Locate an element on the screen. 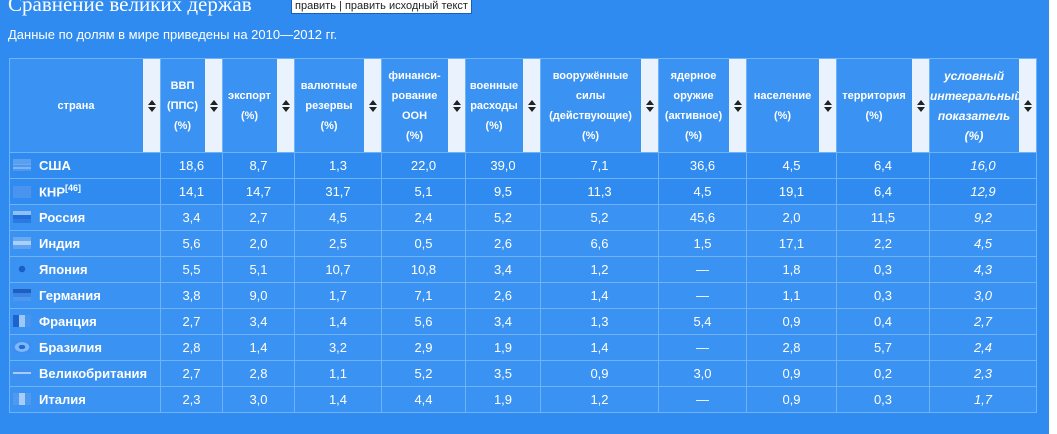 This screenshot has height=434, width=1057. country-name: Япония is located at coordinates (63, 269).